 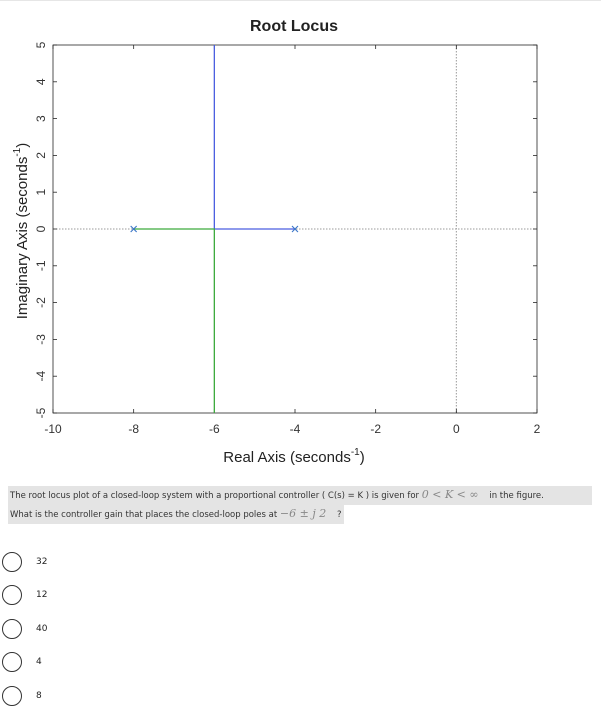 I want to click on option-12: 12, so click(x=24, y=596).